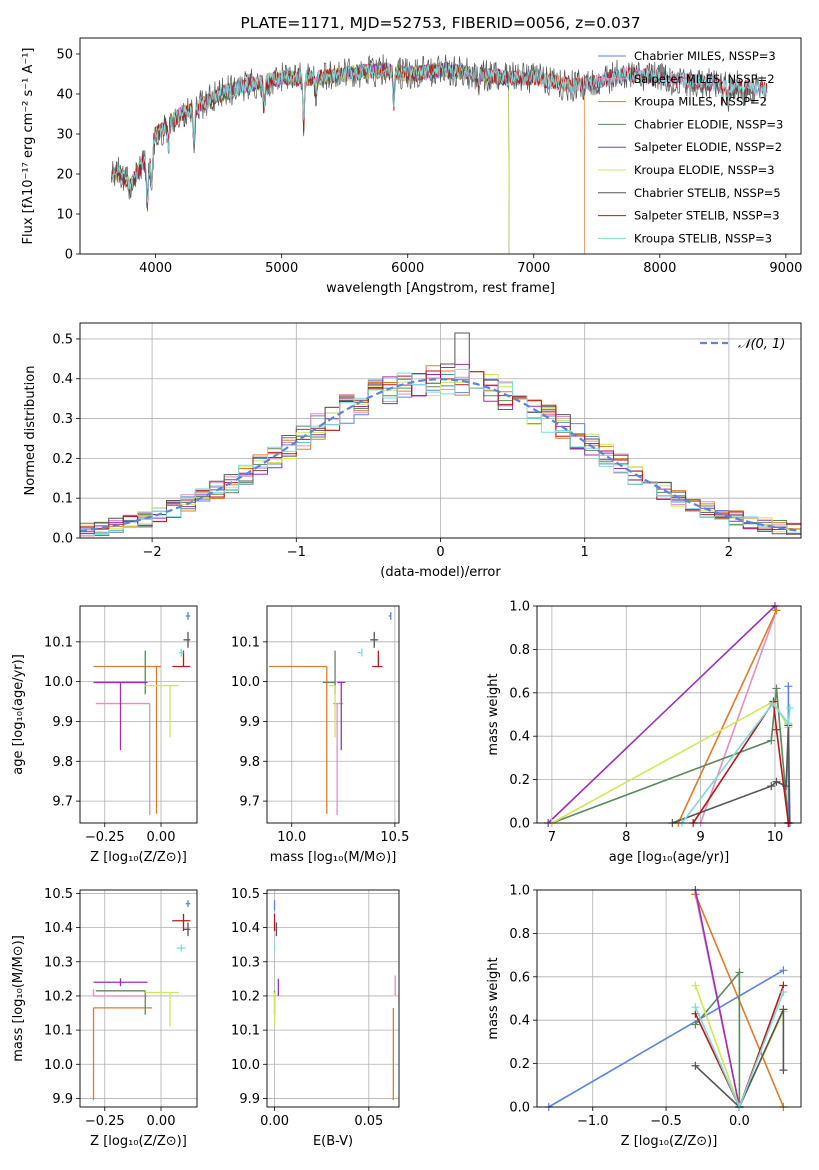 The image size is (819, 1170). Describe the element at coordinates (291, 837) in the screenshot. I see `x-tick-label: 10.0` at that location.